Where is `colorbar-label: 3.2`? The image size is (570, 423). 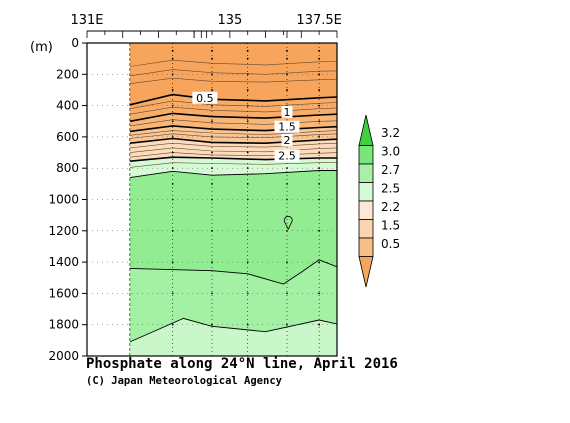 colorbar-label: 3.2 is located at coordinates (390, 133).